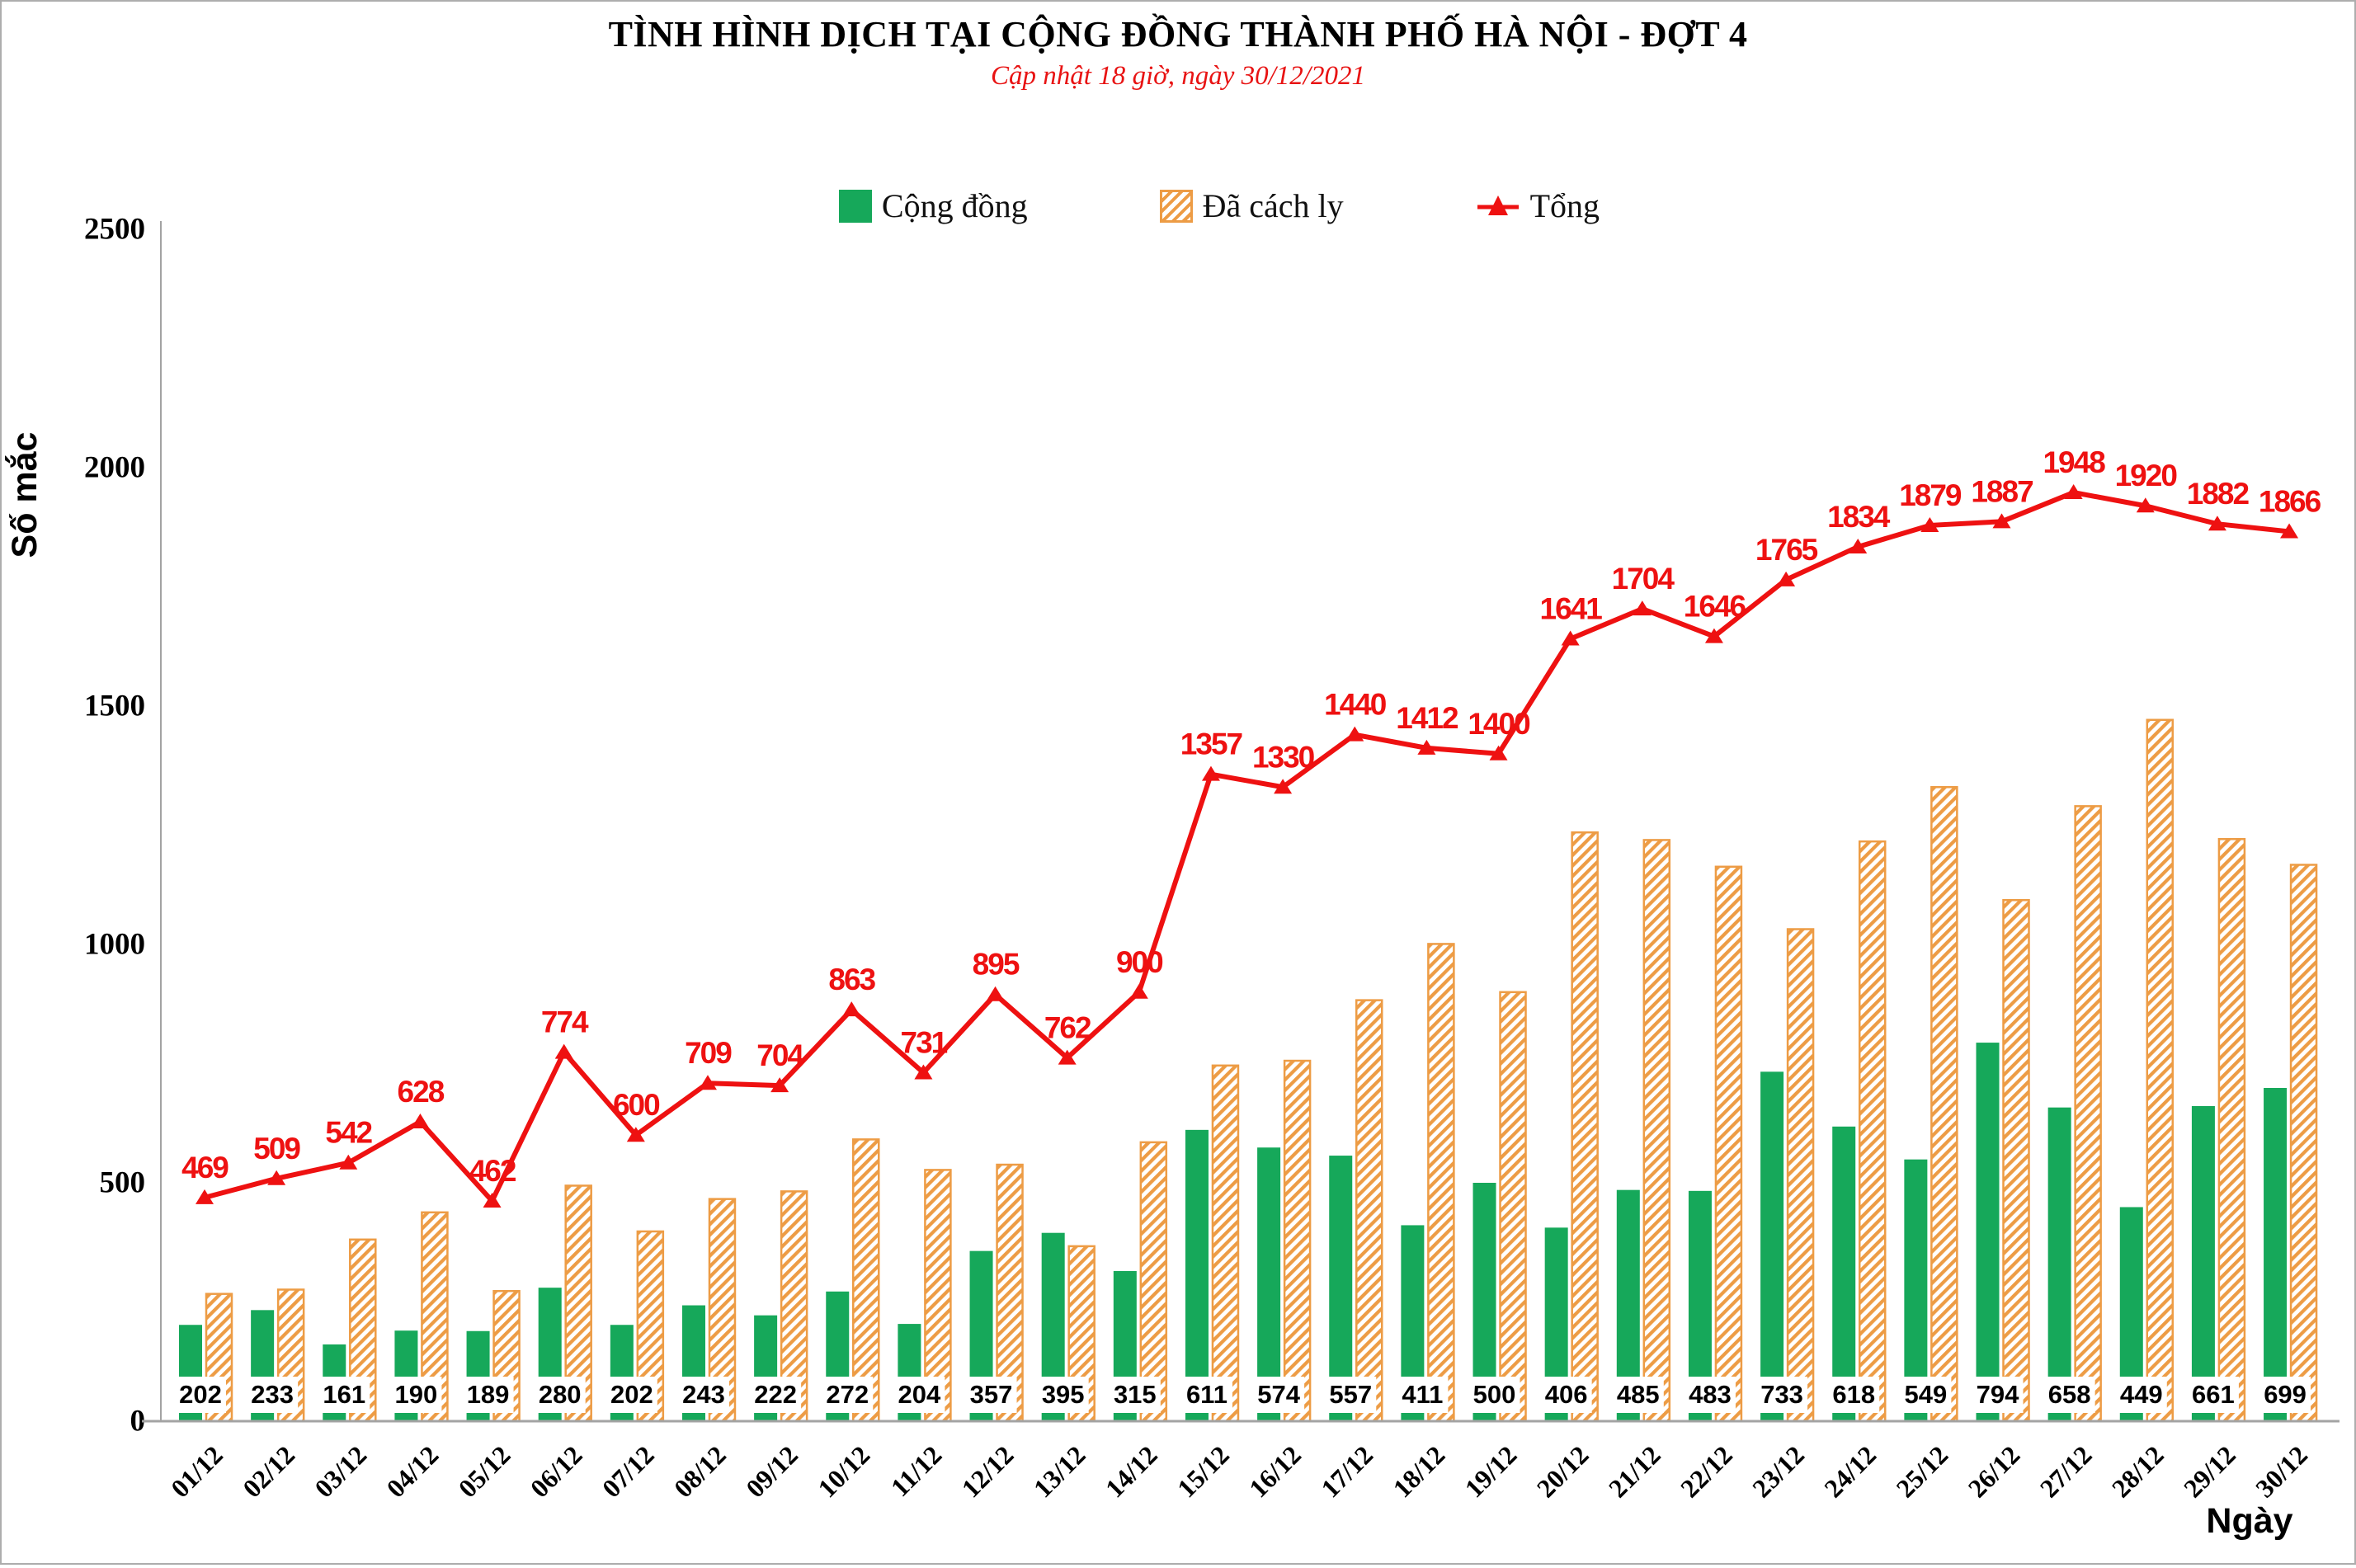 The width and height of the screenshot is (2356, 1568). I want to click on bar-label: 449, so click(2141, 1394).